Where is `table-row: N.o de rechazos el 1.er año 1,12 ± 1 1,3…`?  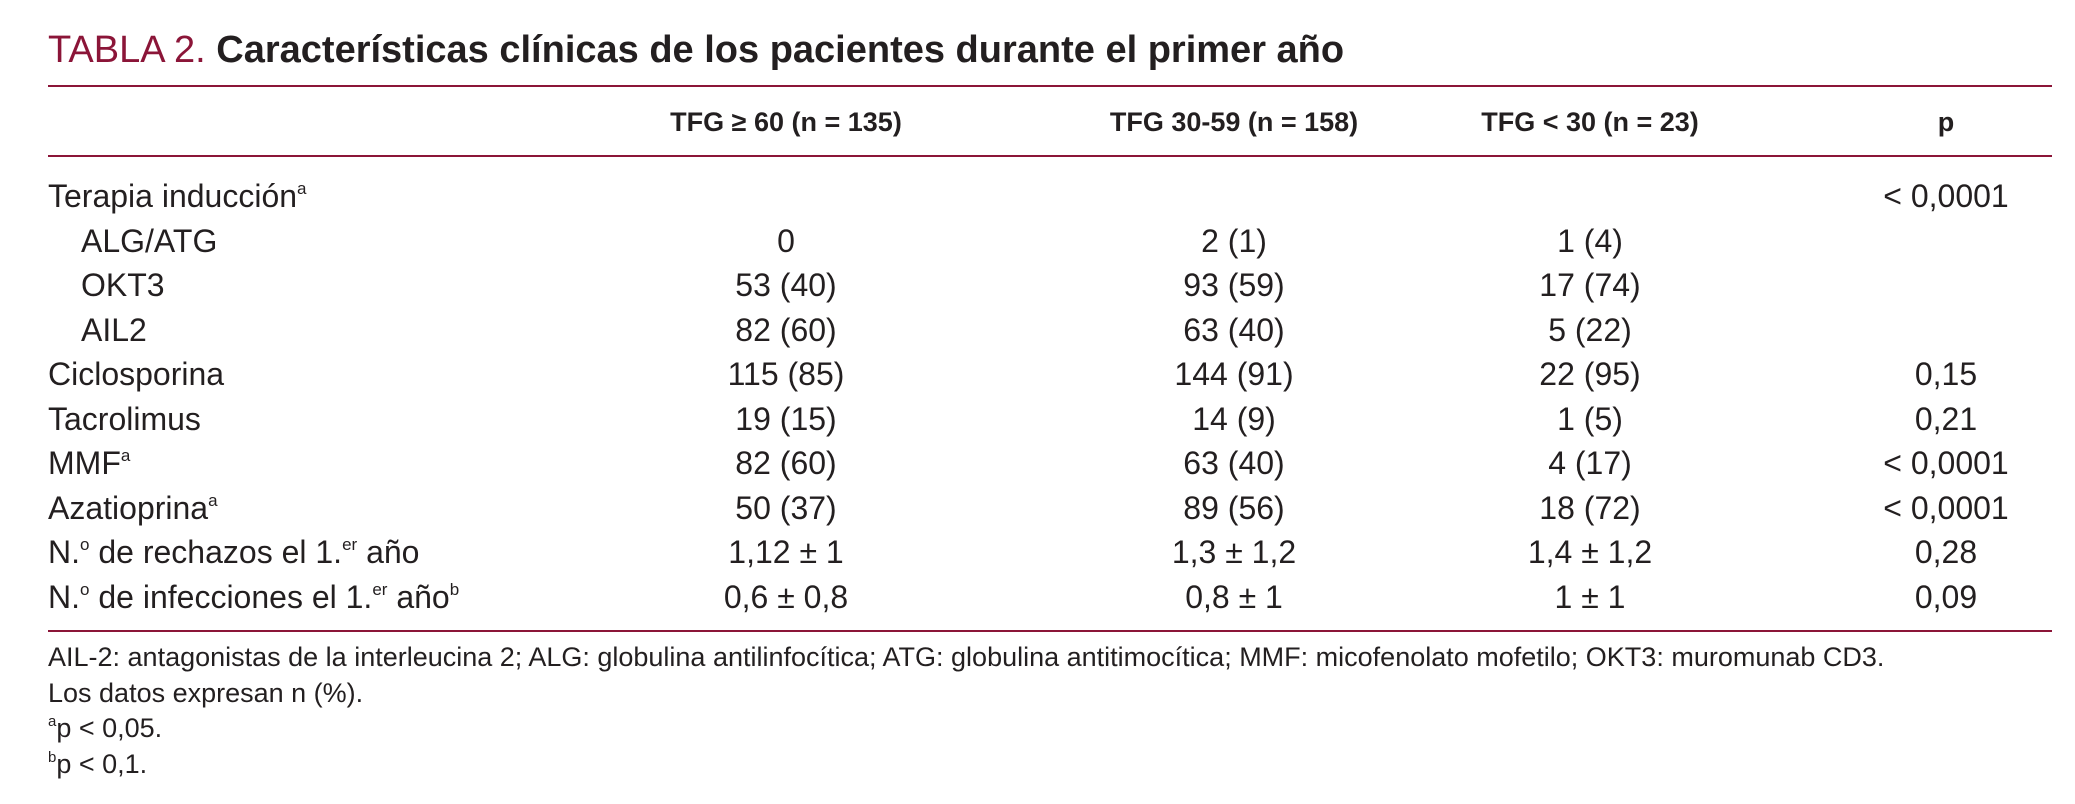
table-row: N.o de rechazos el 1.er año 1,12 ± 1 1,3… is located at coordinates (1050, 552).